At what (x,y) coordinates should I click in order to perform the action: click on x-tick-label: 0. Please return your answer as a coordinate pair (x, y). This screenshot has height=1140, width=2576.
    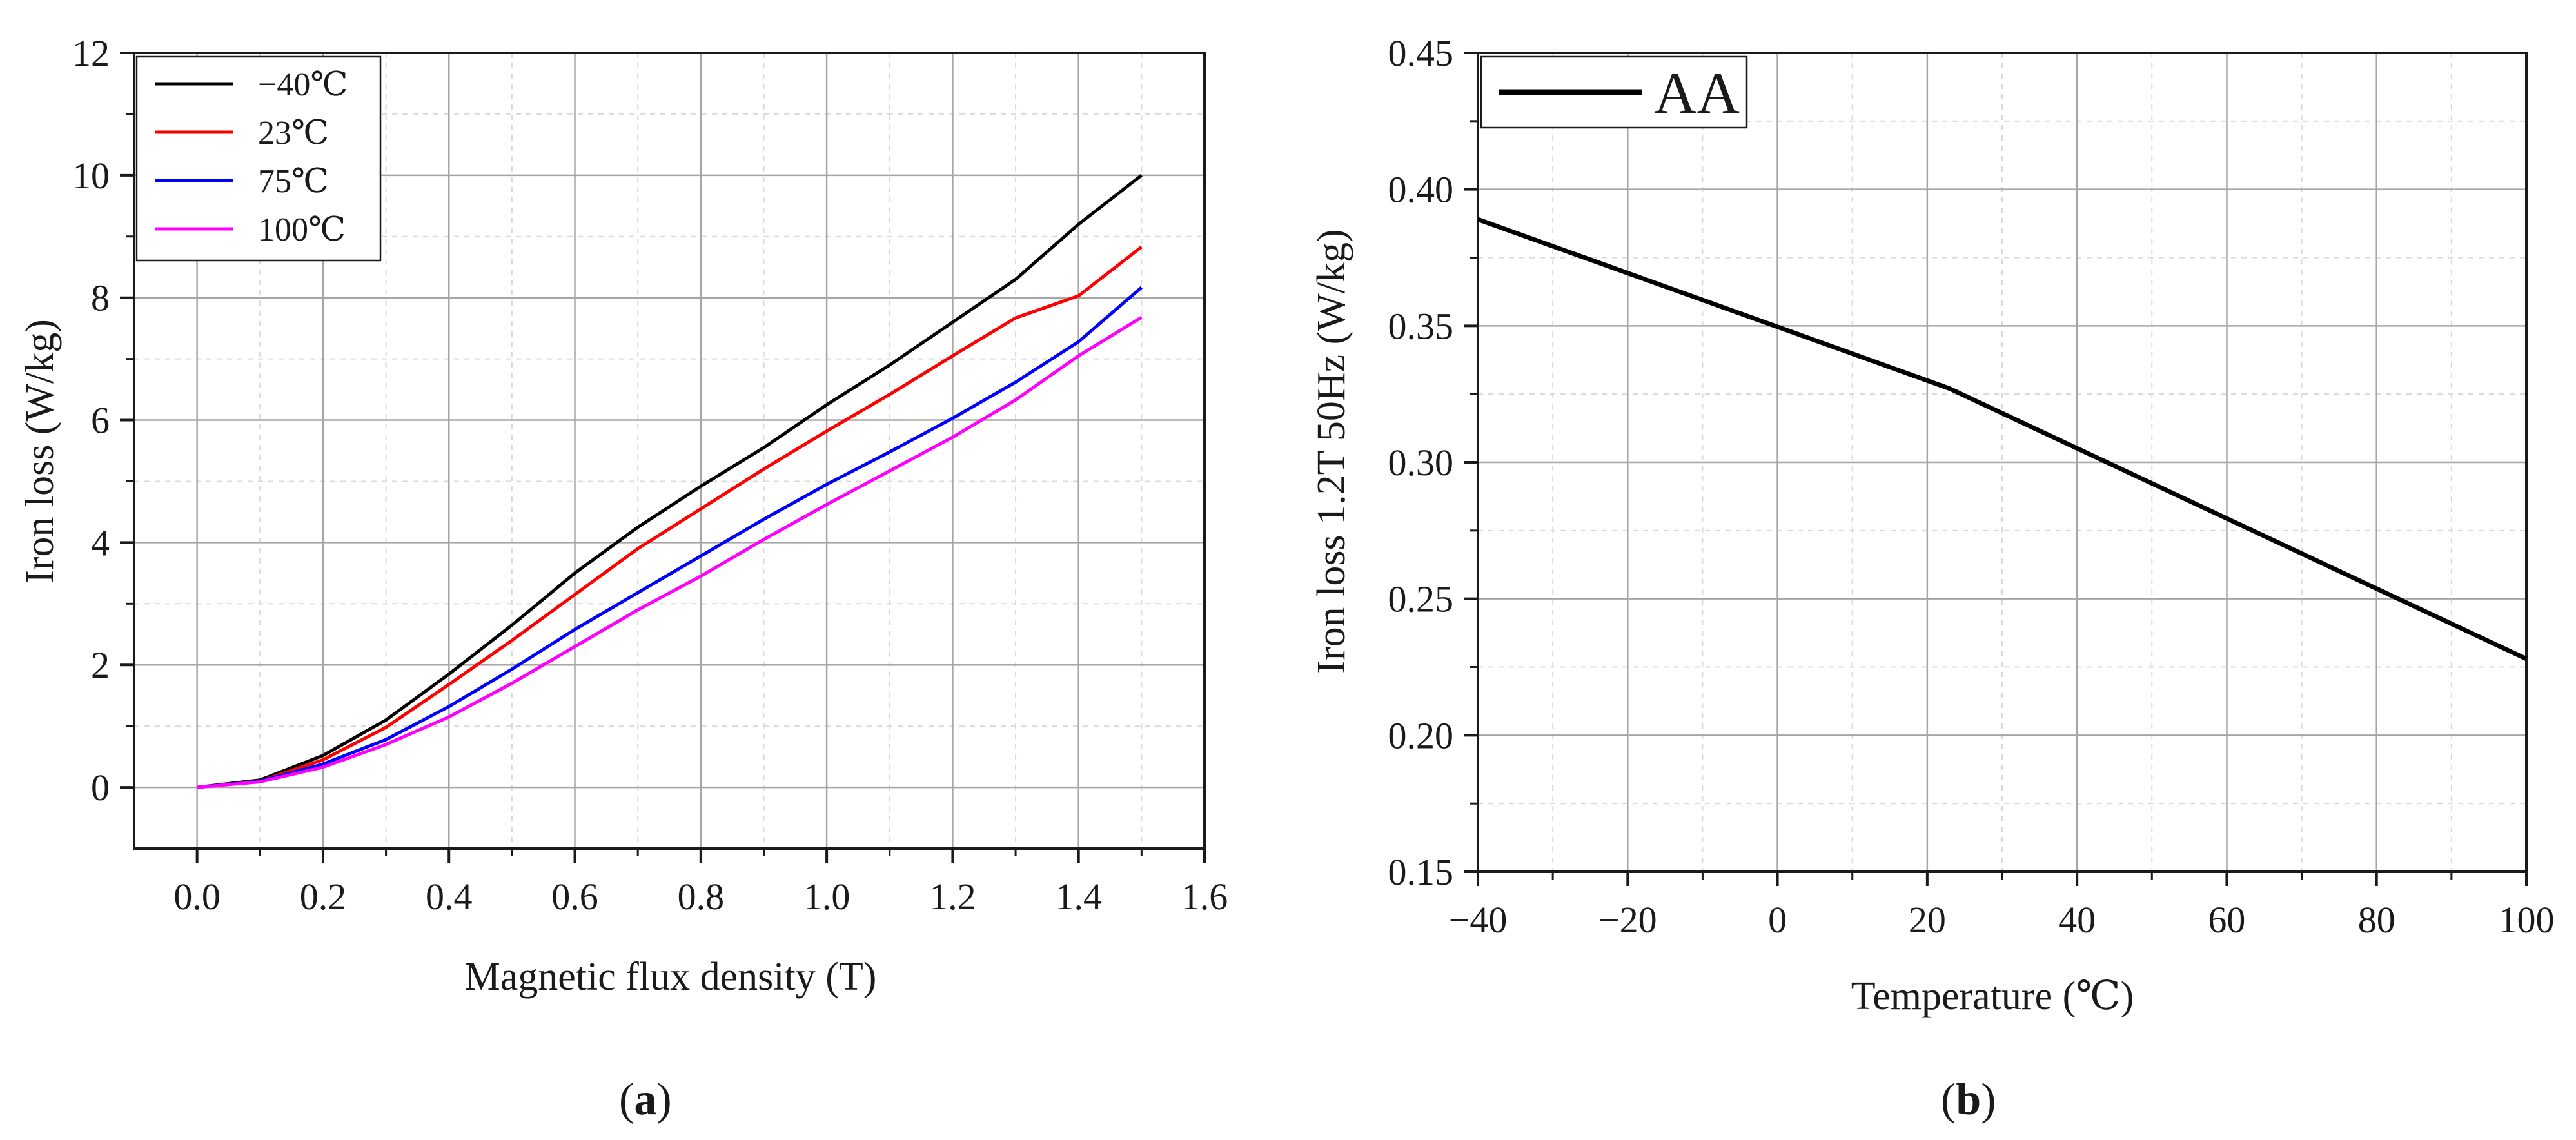
    Looking at the image, I should click on (1777, 920).